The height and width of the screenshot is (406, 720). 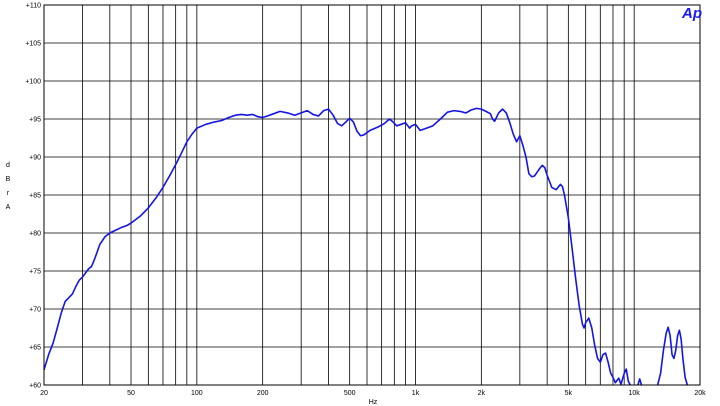 What do you see at coordinates (416, 393) in the screenshot?
I see `x-tick-label: 1k` at bounding box center [416, 393].